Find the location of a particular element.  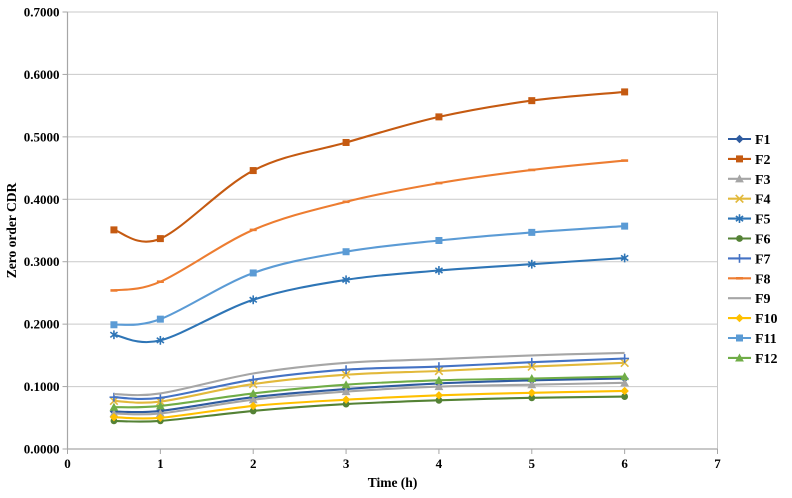

series-line-F11 is located at coordinates (369, 275).